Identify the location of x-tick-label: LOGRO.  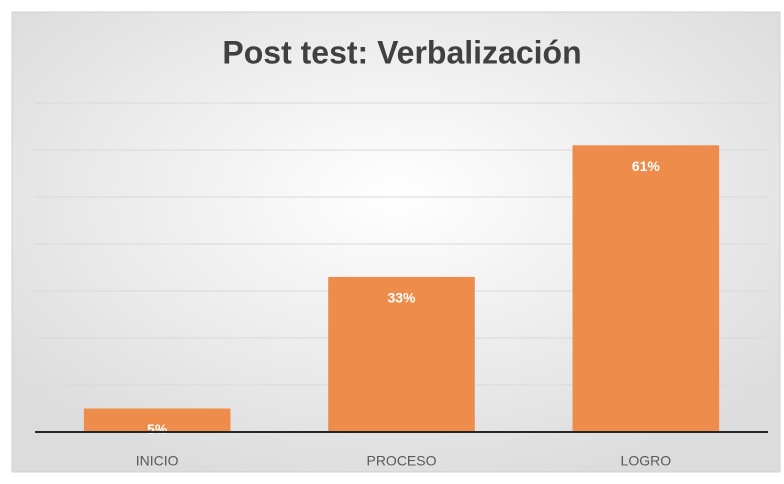
(646, 461).